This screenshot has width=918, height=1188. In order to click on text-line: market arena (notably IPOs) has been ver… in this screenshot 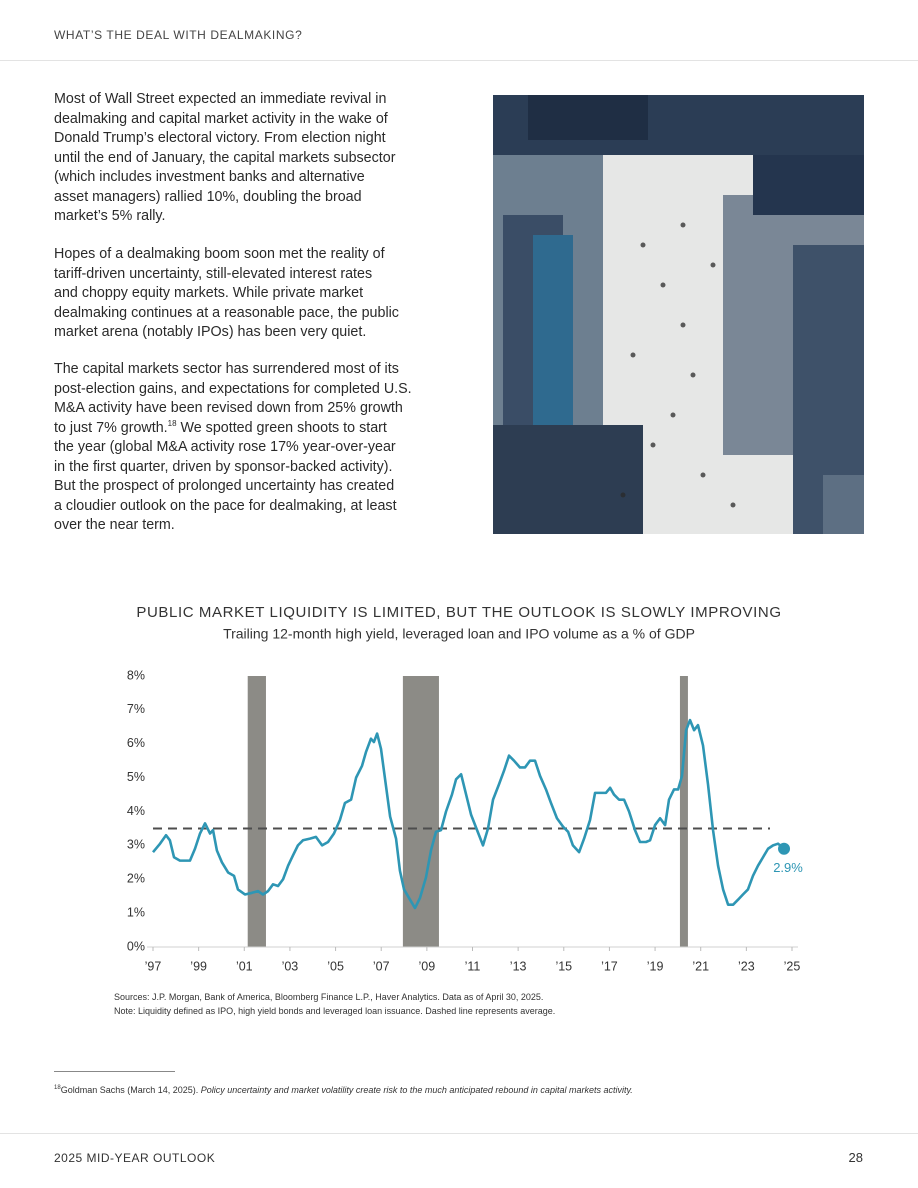, I will do `click(210, 332)`.